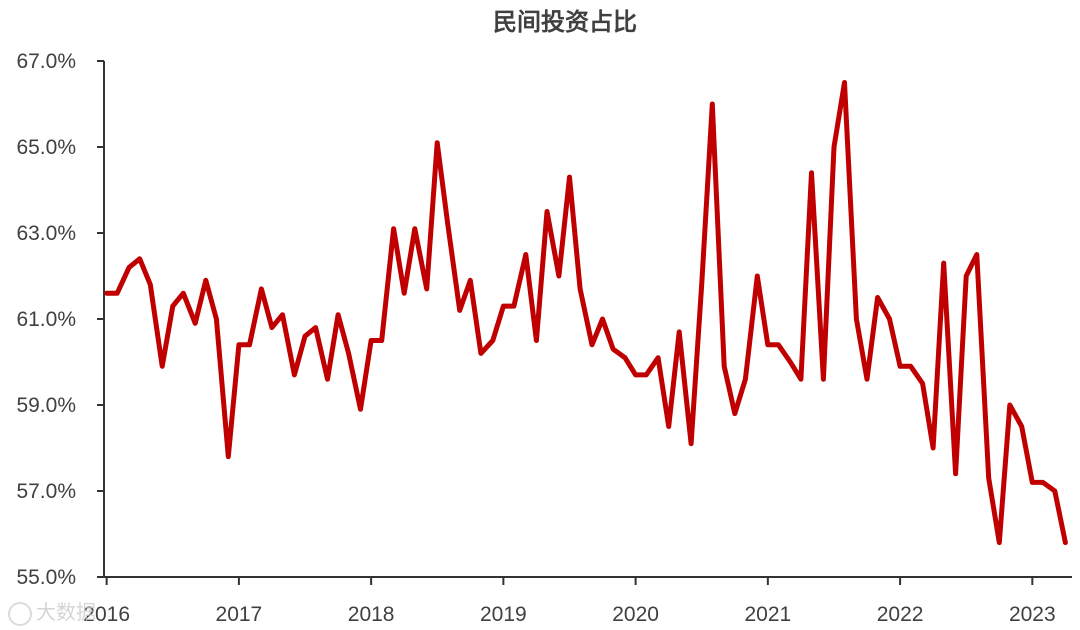 This screenshot has height=630, width=1080. What do you see at coordinates (900, 614) in the screenshot?
I see `x-tick-label: 2022` at bounding box center [900, 614].